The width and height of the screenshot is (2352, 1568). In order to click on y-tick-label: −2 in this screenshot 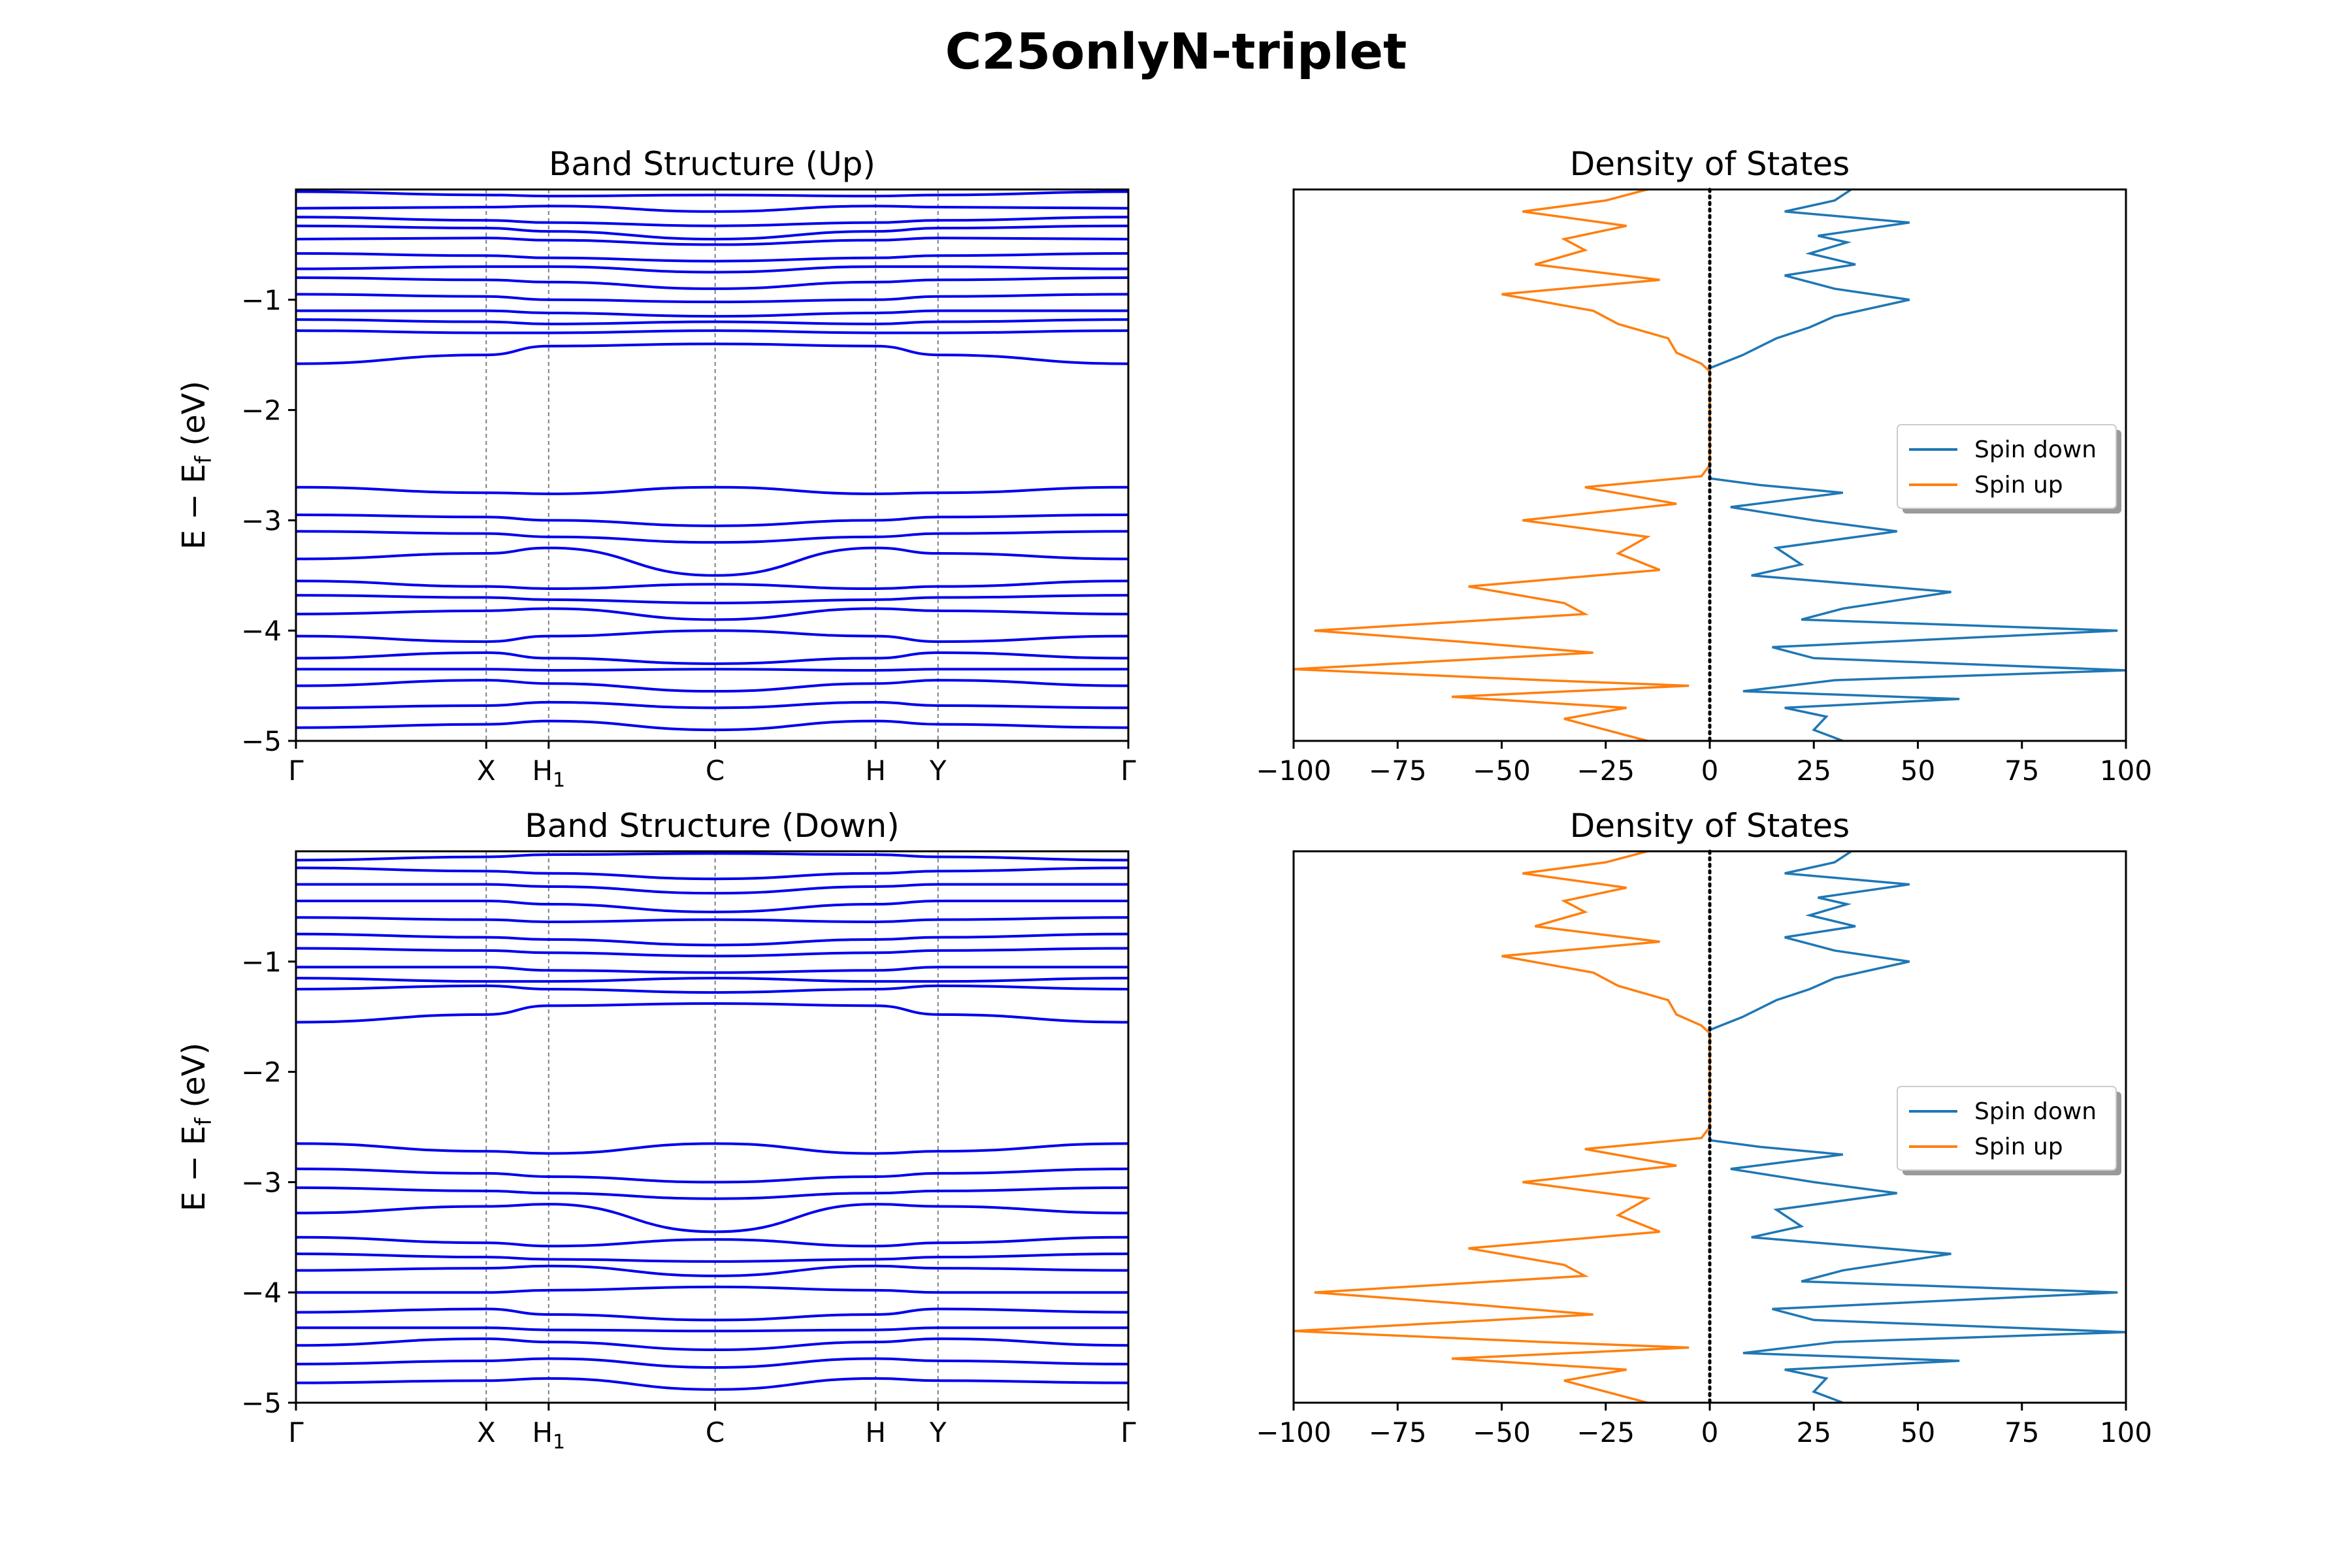, I will do `click(261, 411)`.